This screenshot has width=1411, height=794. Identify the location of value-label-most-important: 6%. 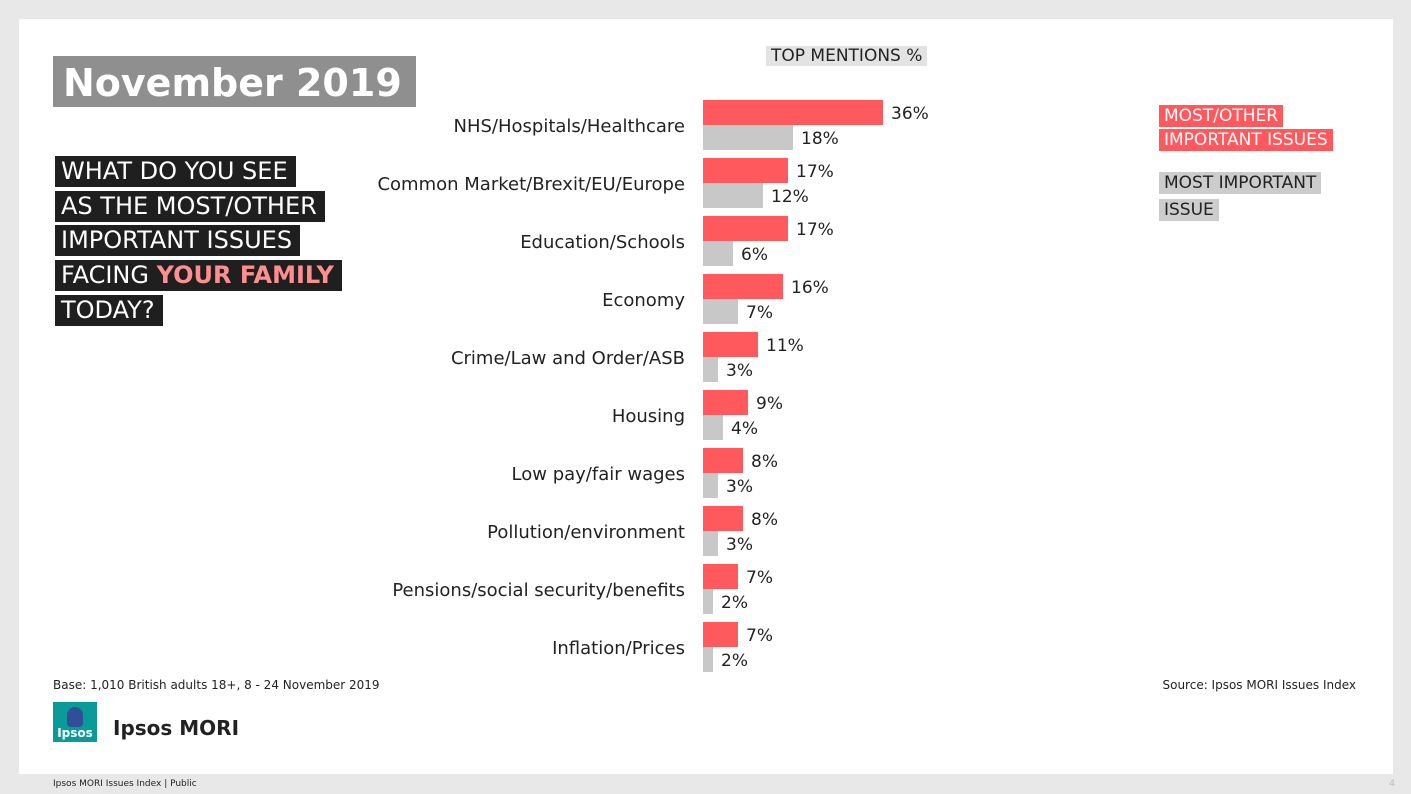
(754, 255).